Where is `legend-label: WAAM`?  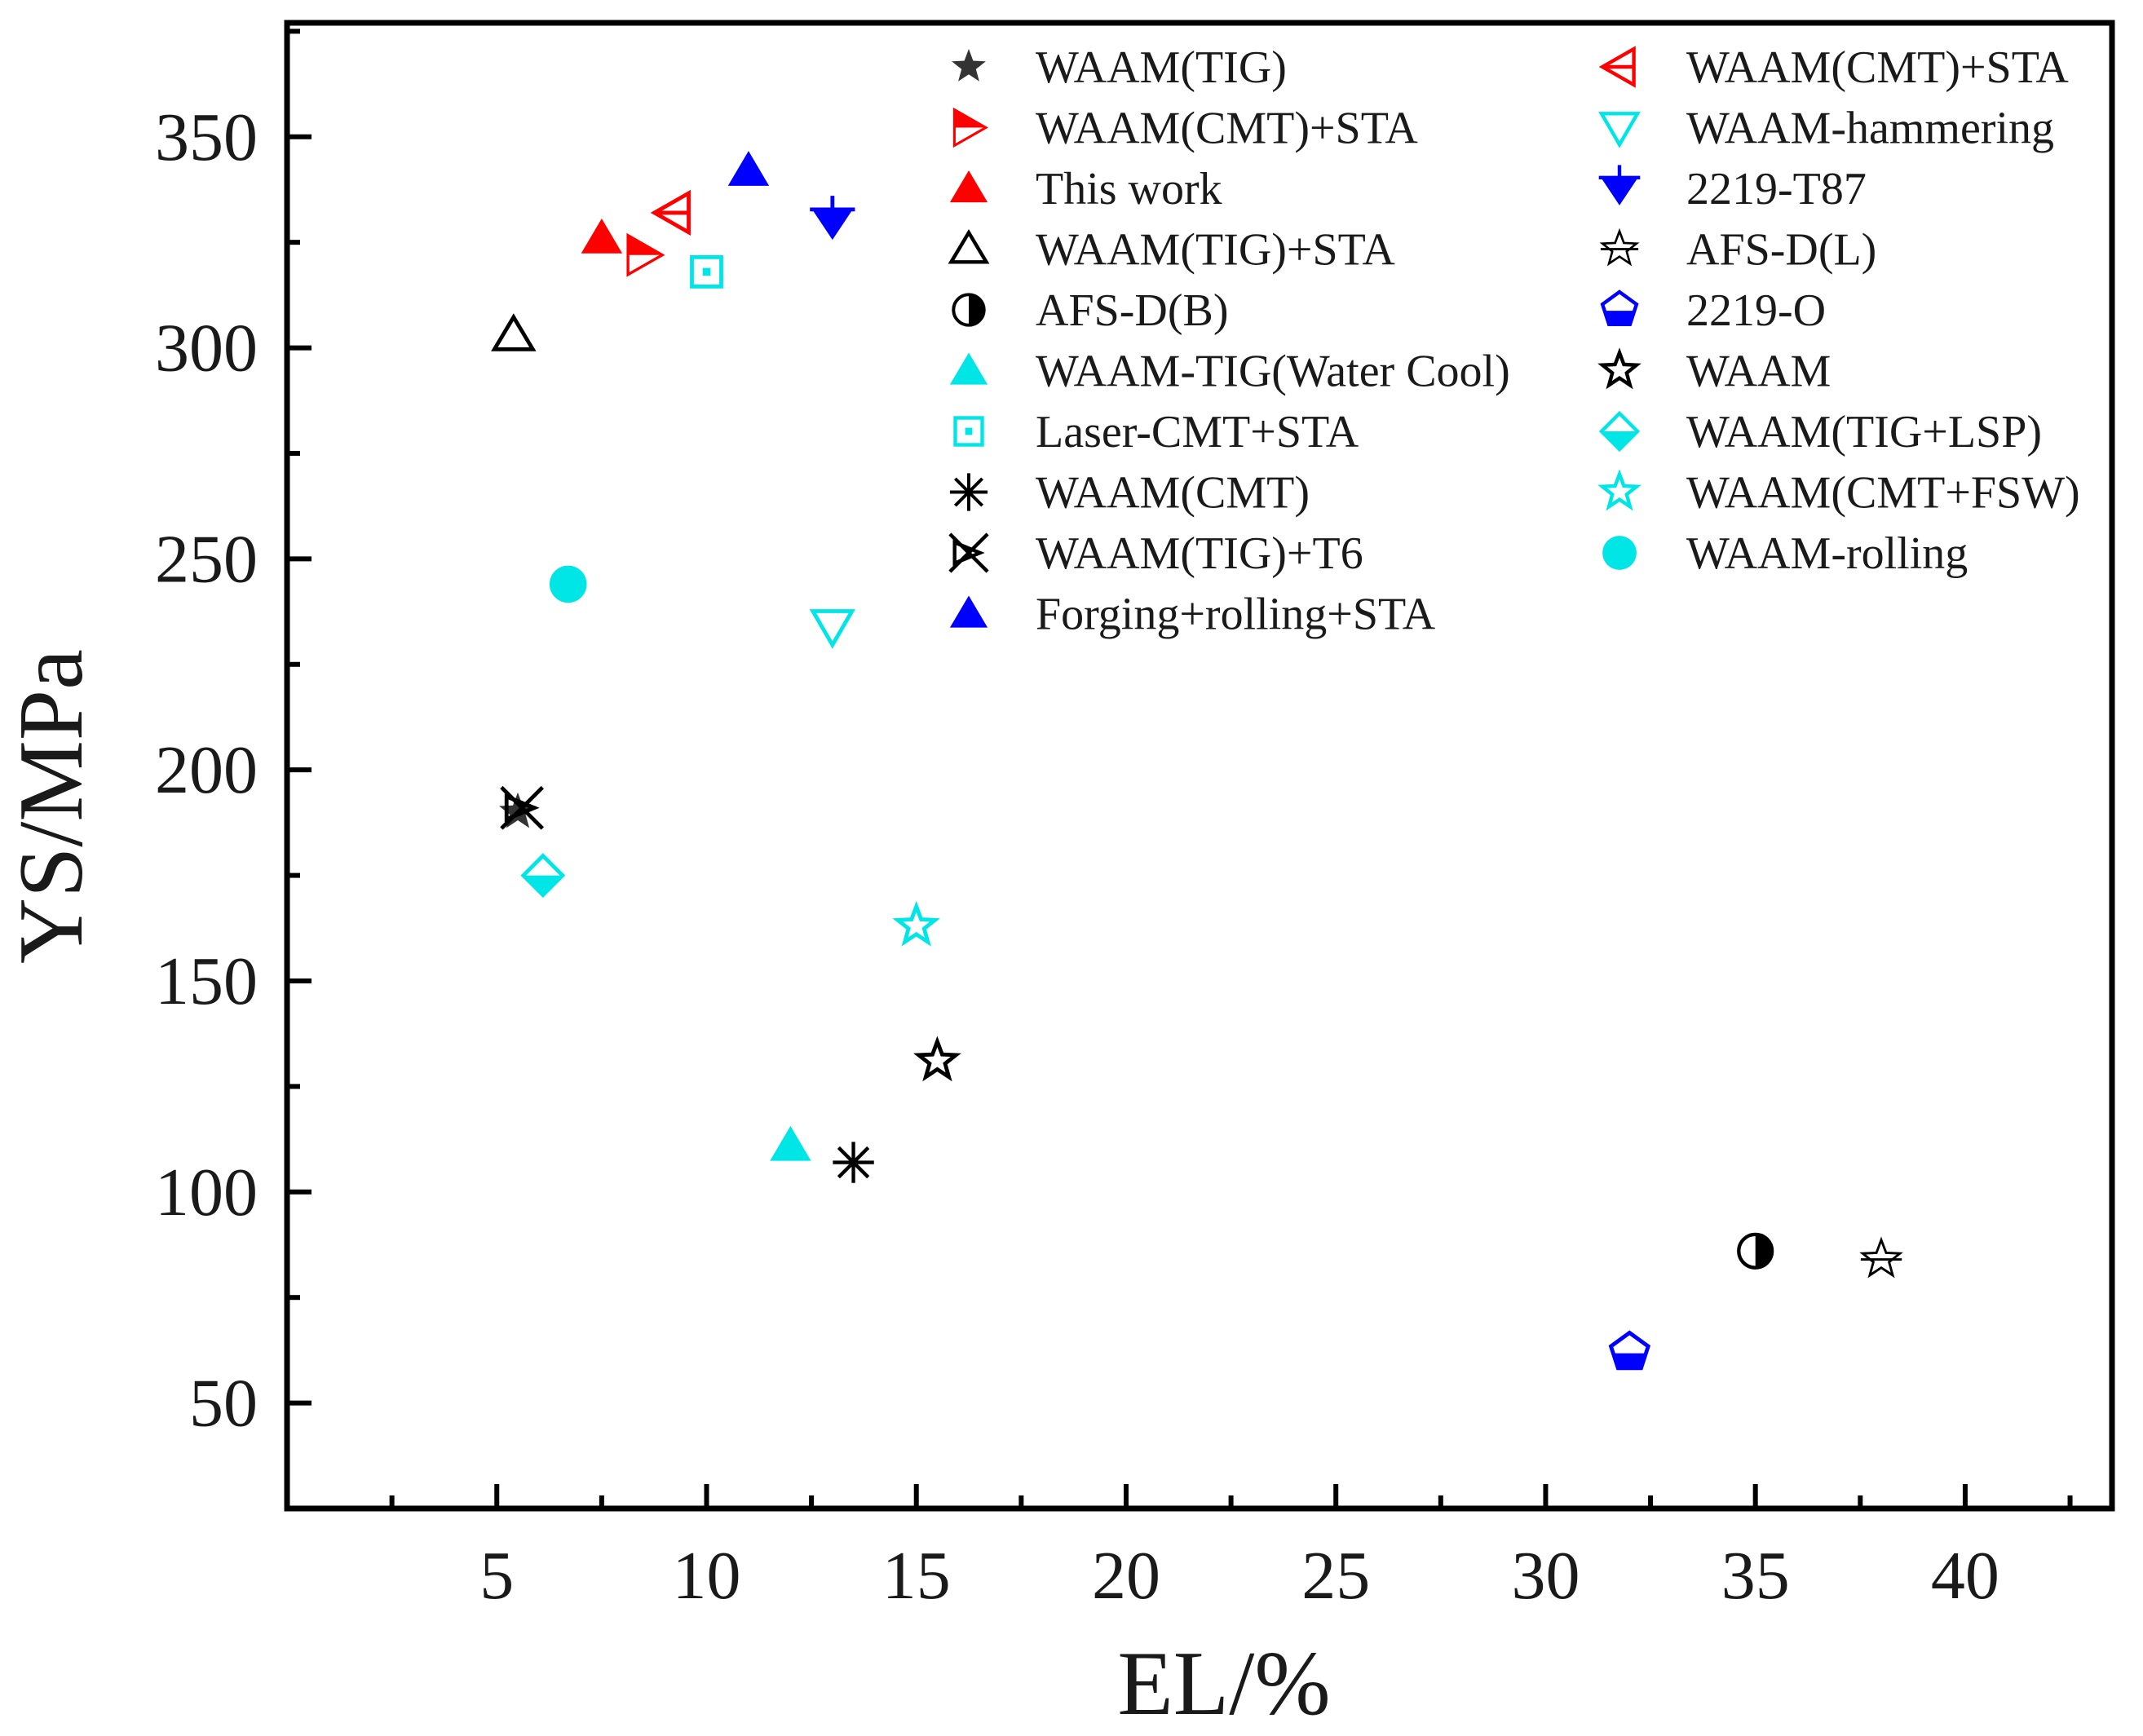
legend-label: WAAM is located at coordinates (1758, 372).